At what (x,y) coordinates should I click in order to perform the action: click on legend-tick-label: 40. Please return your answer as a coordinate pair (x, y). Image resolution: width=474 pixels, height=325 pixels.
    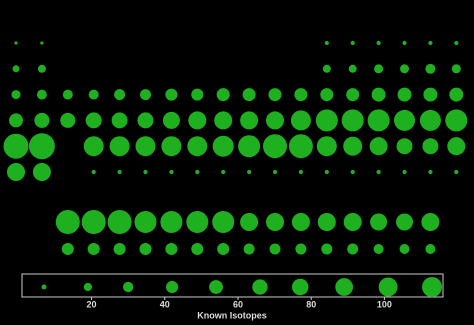
    Looking at the image, I should click on (165, 304).